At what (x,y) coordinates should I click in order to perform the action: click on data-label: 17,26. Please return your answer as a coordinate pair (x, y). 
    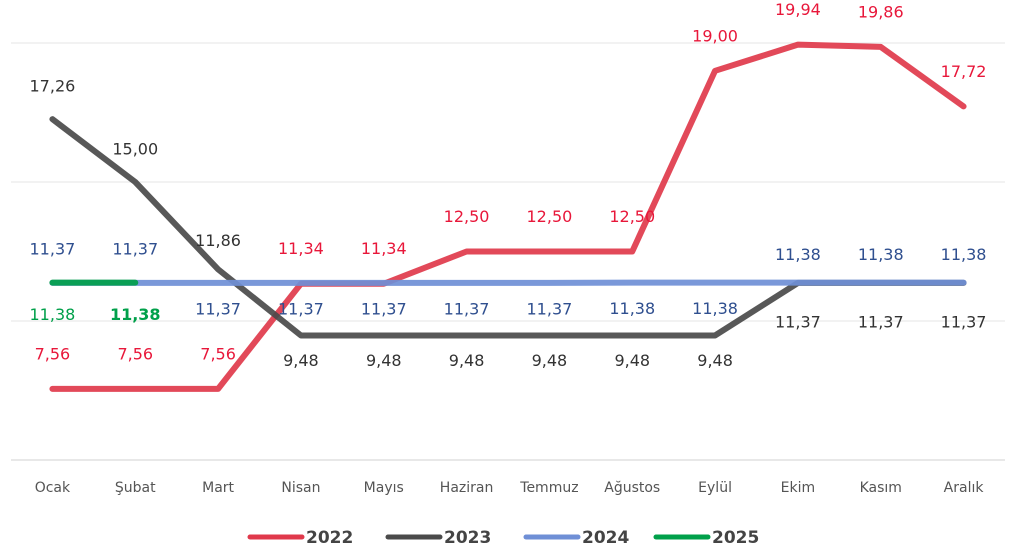
    Looking at the image, I should click on (53, 86).